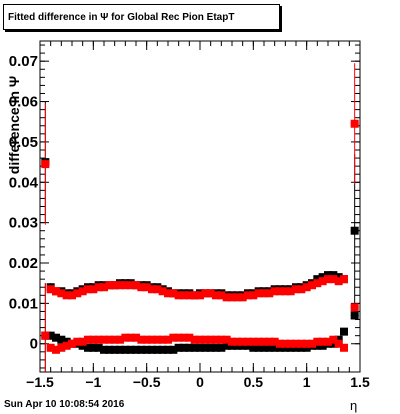  What do you see at coordinates (34, 344) in the screenshot?
I see `y-tick-label: 0` at bounding box center [34, 344].